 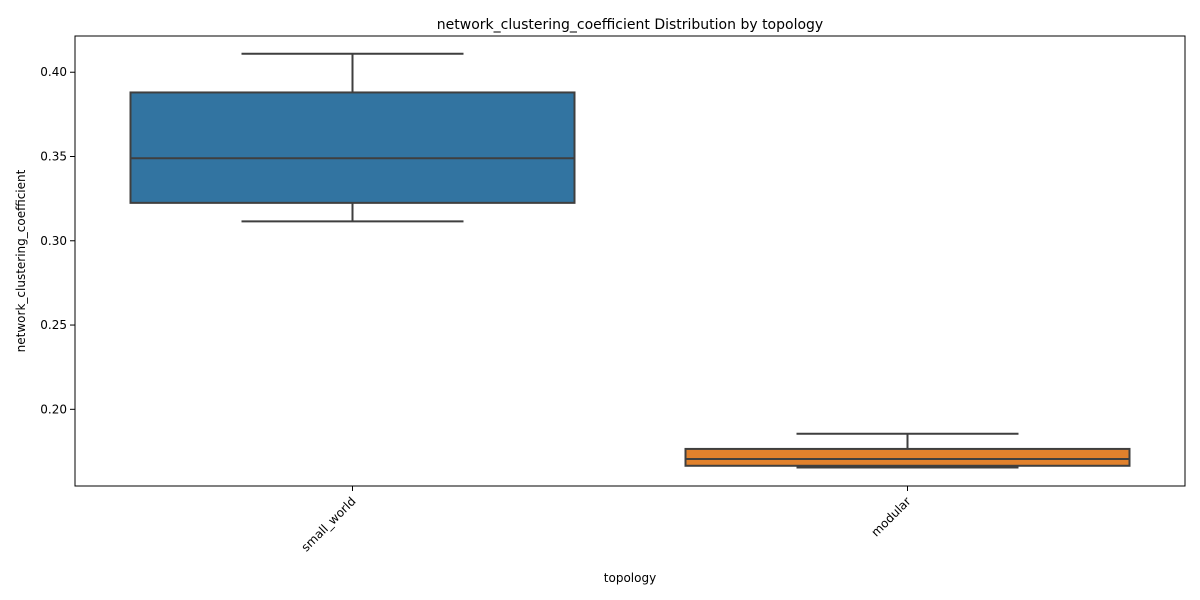 I want to click on box-small_world, so click(x=352, y=137).